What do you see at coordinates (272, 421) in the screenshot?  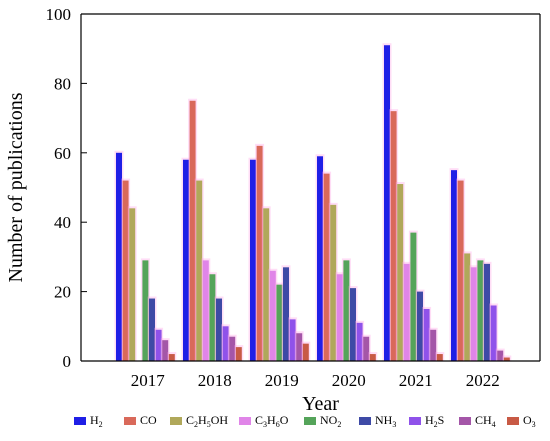 I see `legend-label: C3H6O` at bounding box center [272, 421].